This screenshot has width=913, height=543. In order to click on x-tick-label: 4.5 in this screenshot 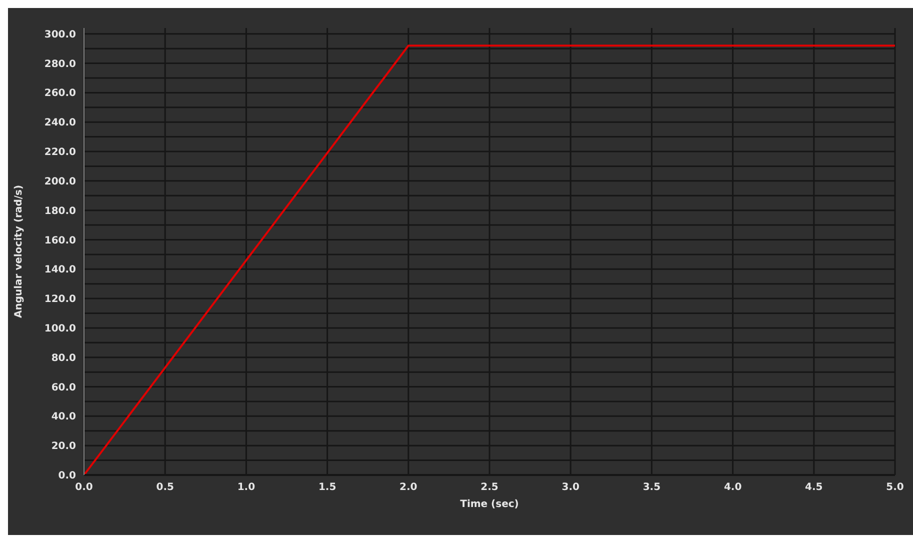, I will do `click(814, 488)`.